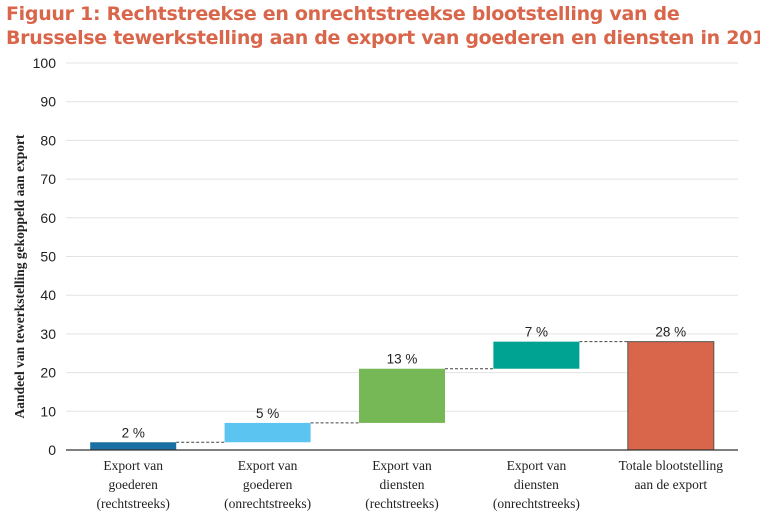  What do you see at coordinates (48, 218) in the screenshot?
I see `y-tick-label: 60` at bounding box center [48, 218].